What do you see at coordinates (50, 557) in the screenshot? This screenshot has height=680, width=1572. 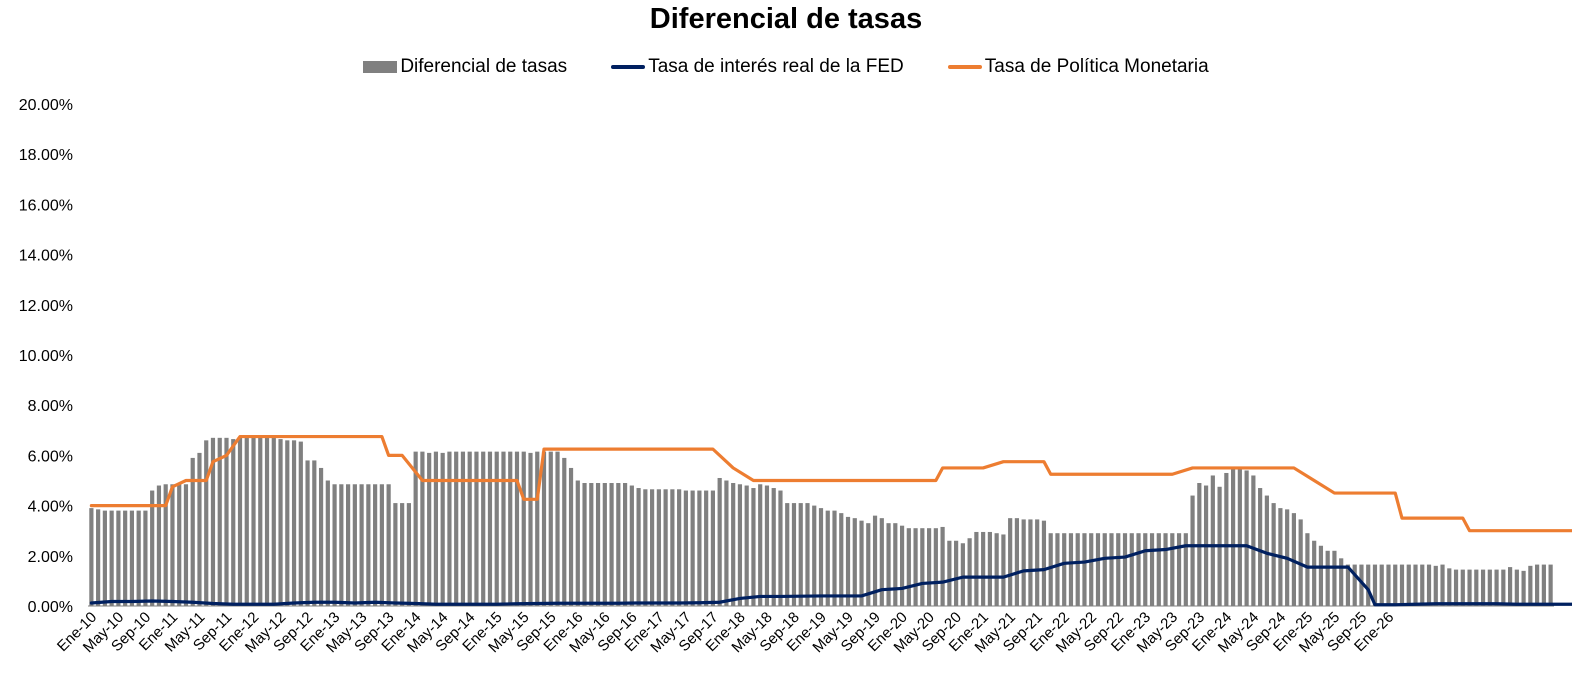 I see `y-tick-label: 2.00%` at bounding box center [50, 557].